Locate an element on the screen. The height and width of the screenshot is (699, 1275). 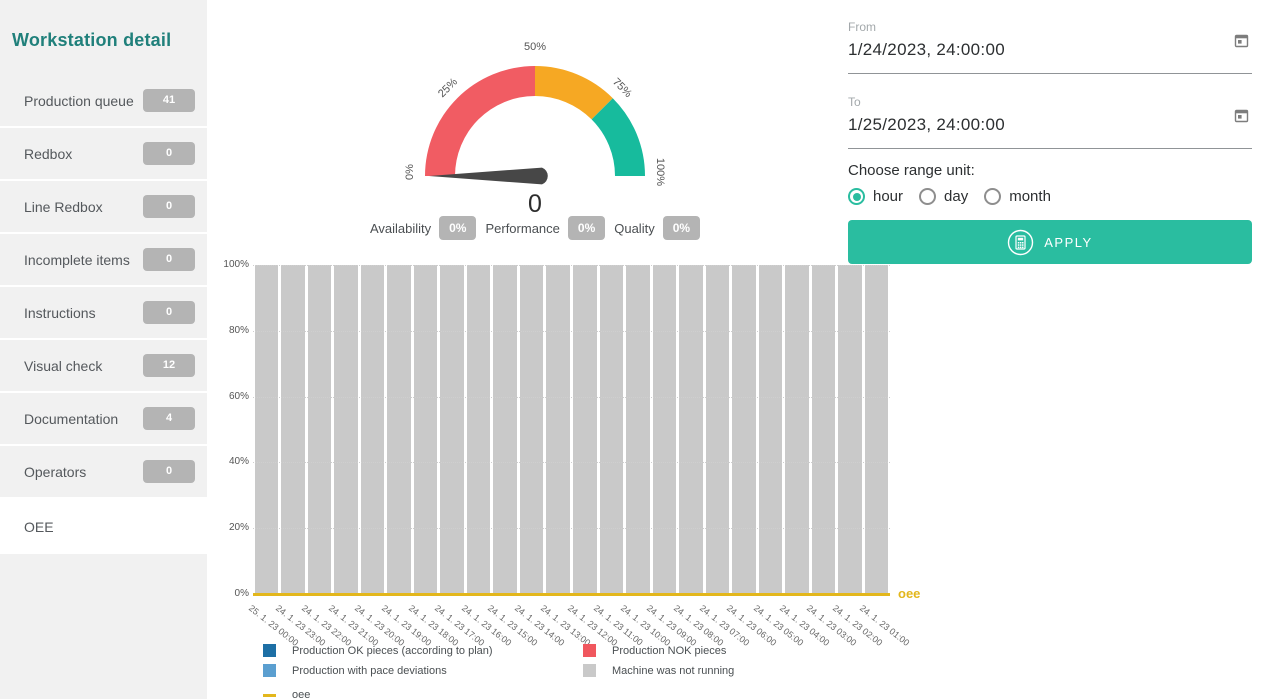
sidebar-item-redbox: Redbox 0 is located at coordinates (103, 154).